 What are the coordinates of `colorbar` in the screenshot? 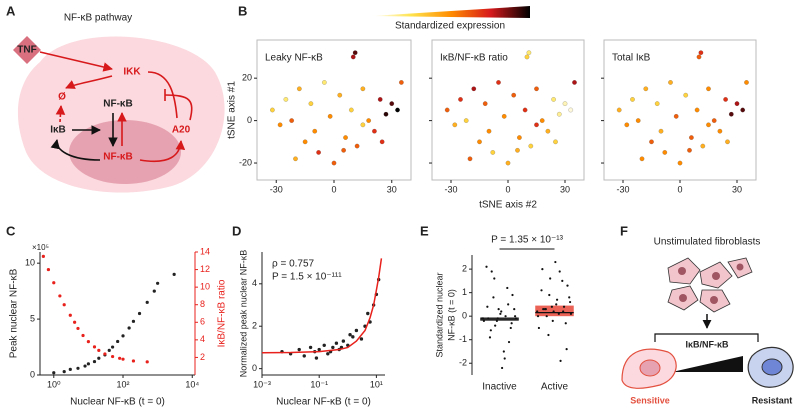 It's located at (451, 12).